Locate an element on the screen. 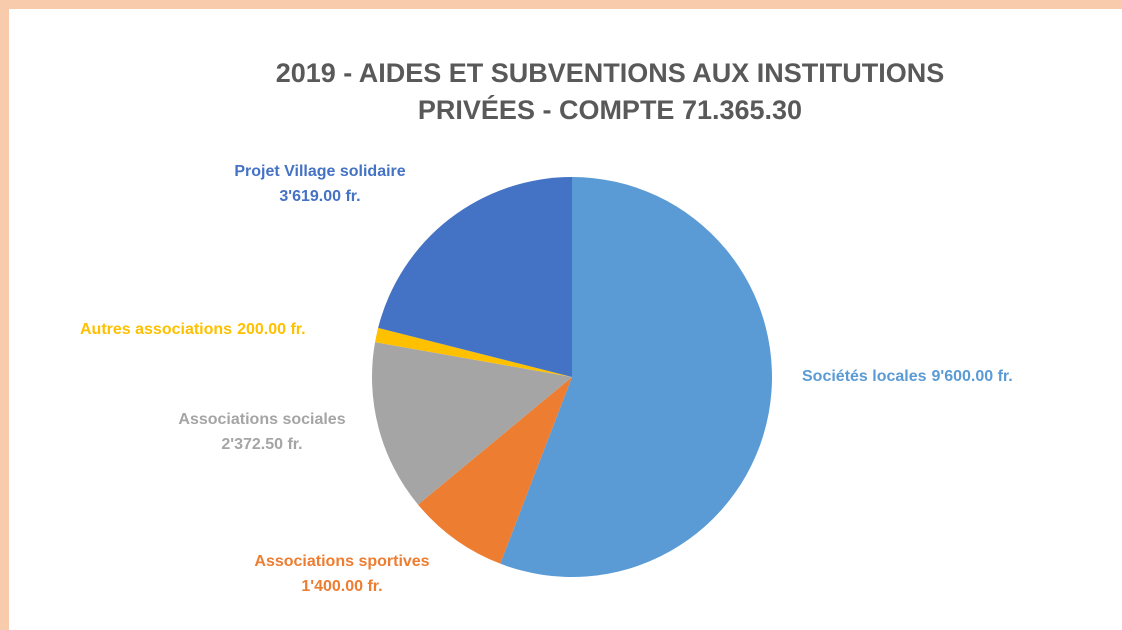 This screenshot has height=630, width=1122. value-label: 3'619.00 fr. is located at coordinates (319, 196).